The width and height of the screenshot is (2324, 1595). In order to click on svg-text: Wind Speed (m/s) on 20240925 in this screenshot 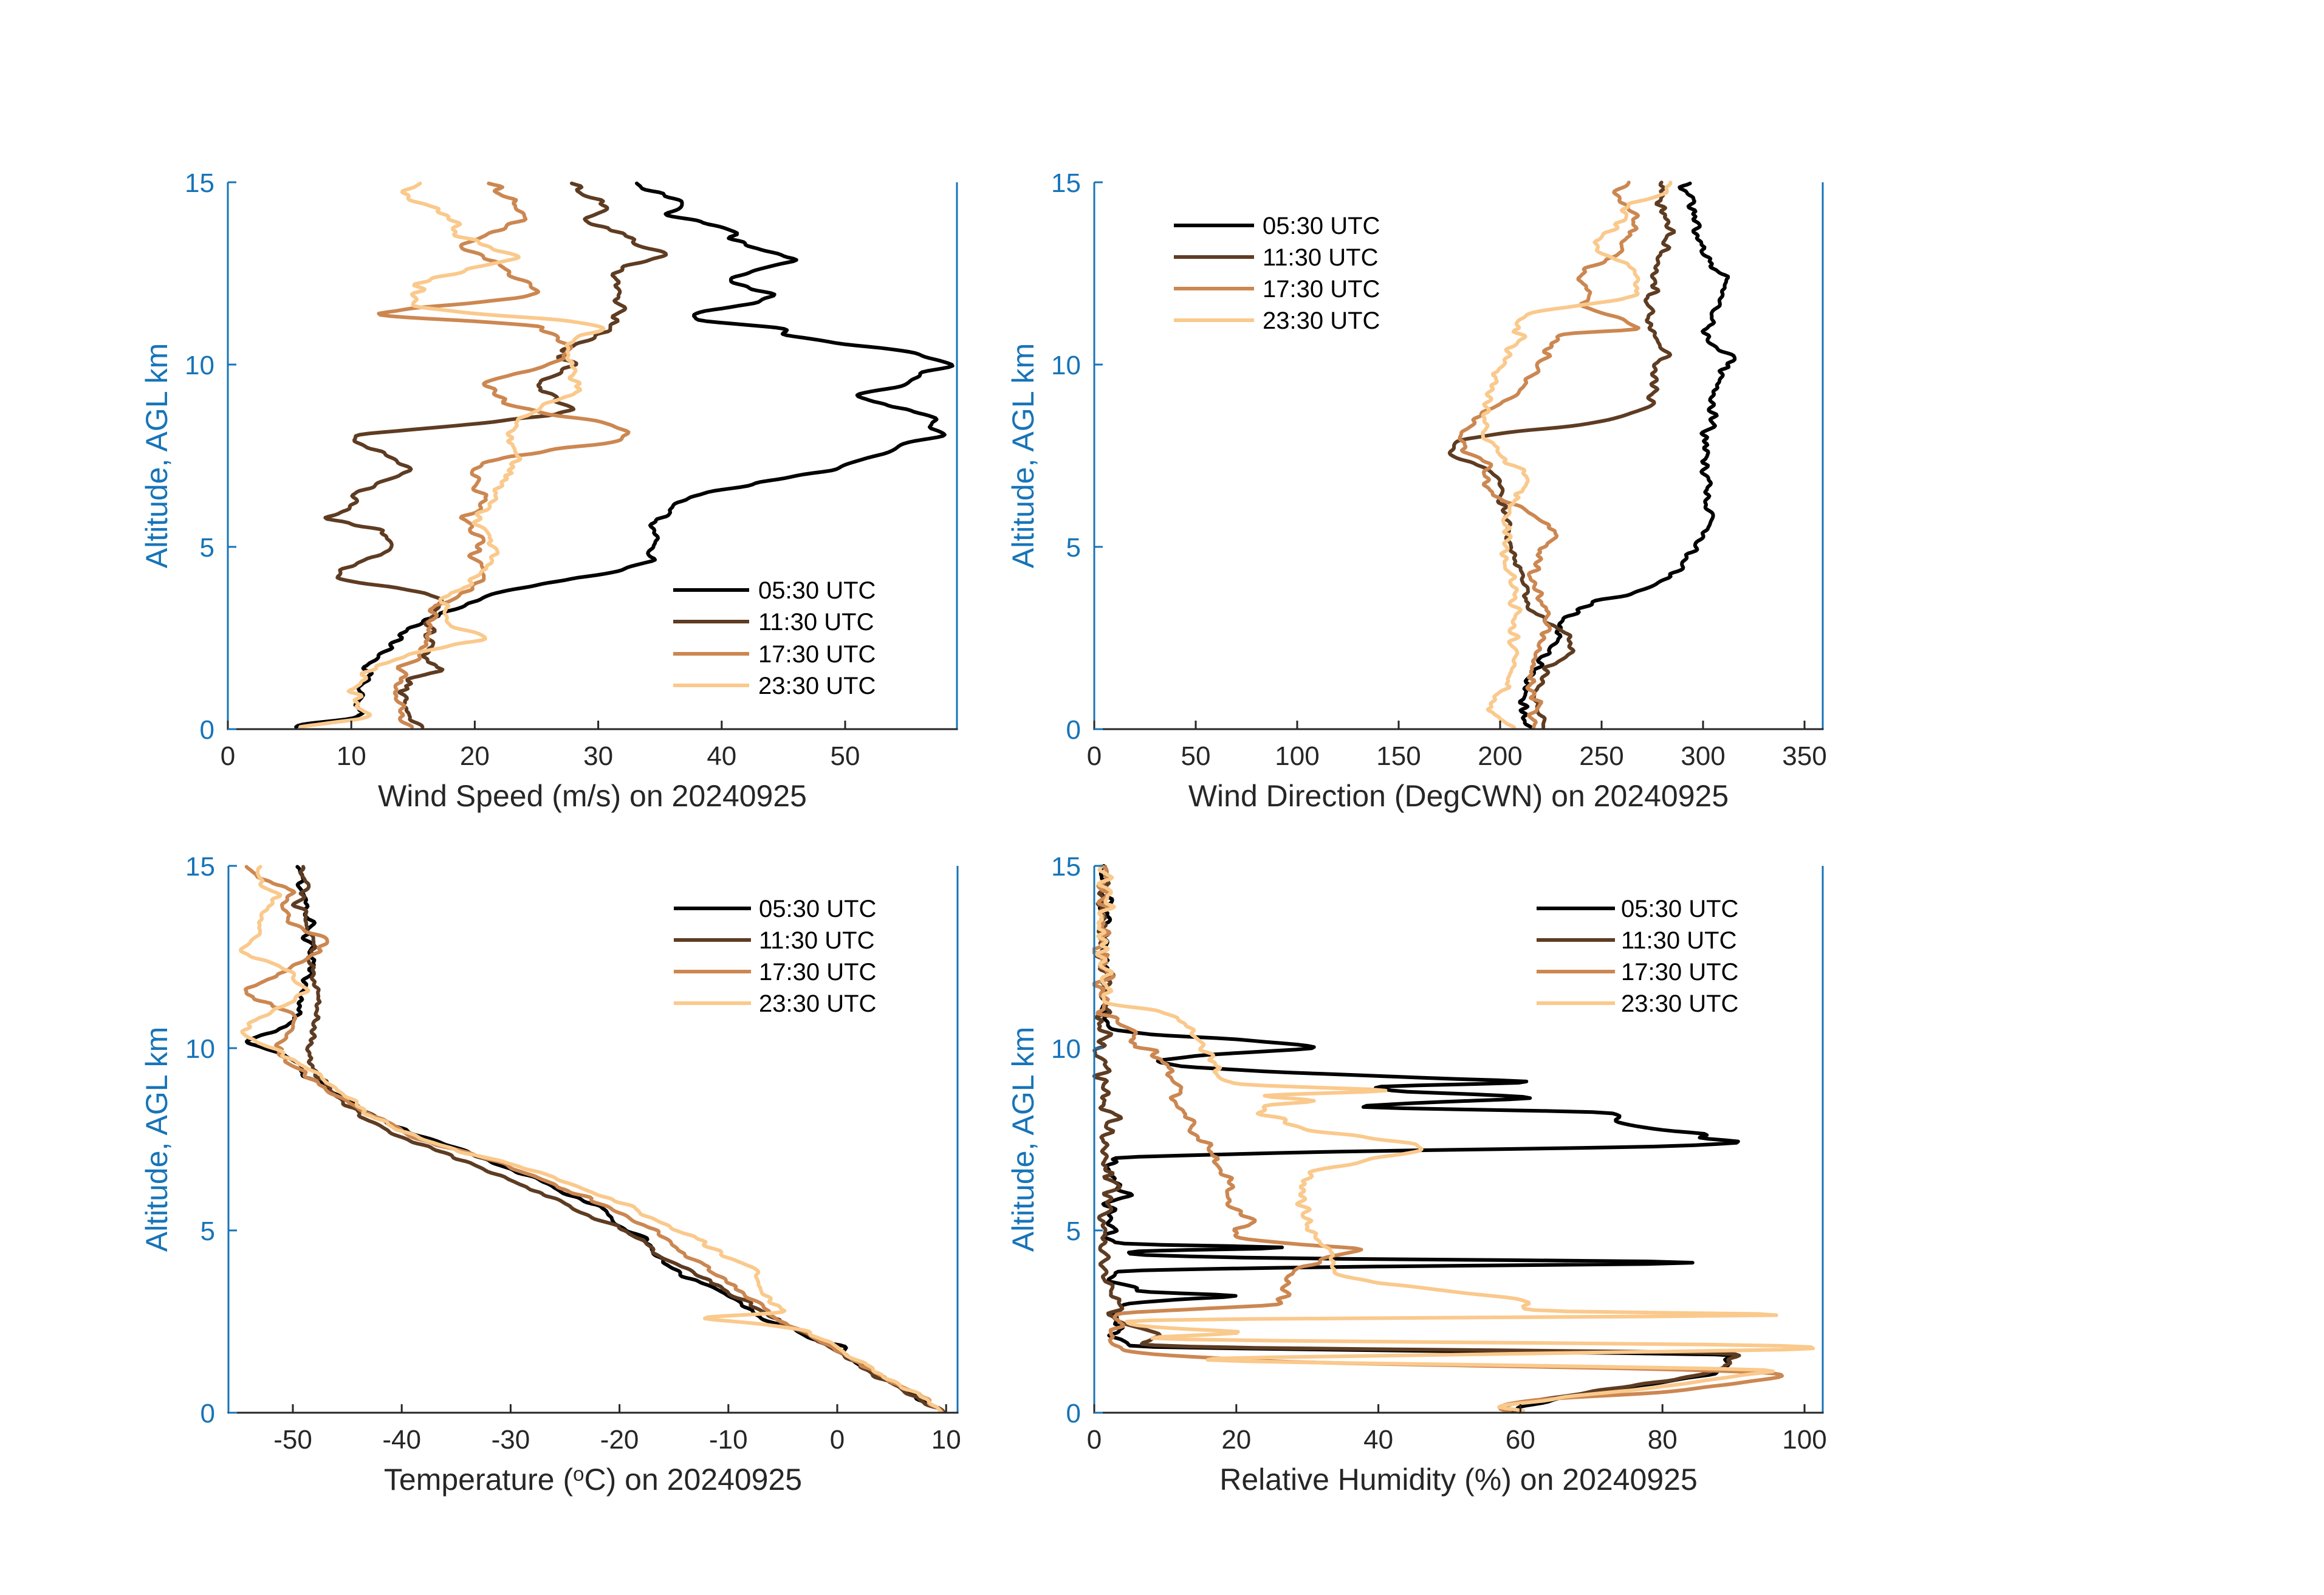, I will do `click(593, 796)`.